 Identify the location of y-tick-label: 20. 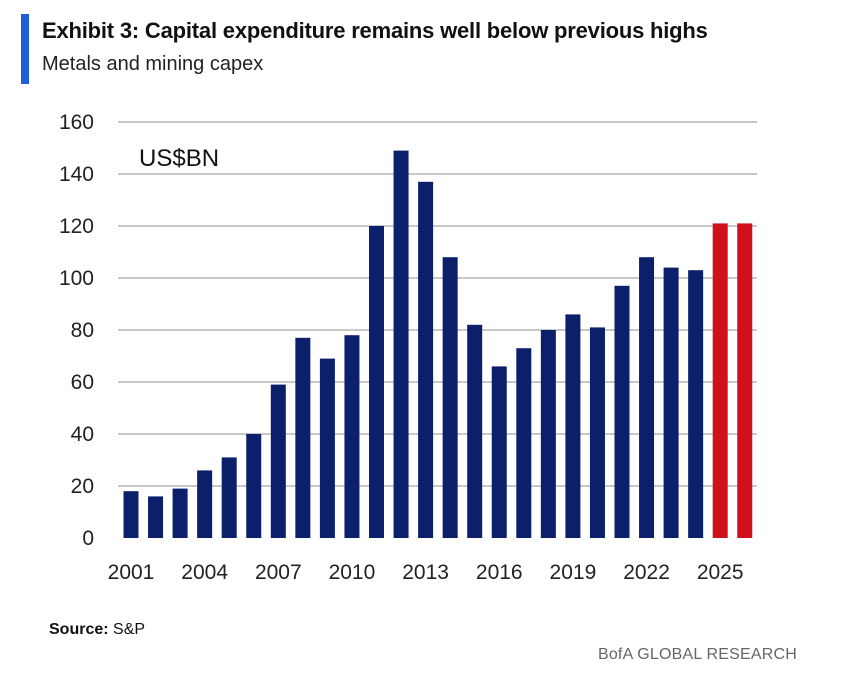
(82, 486).